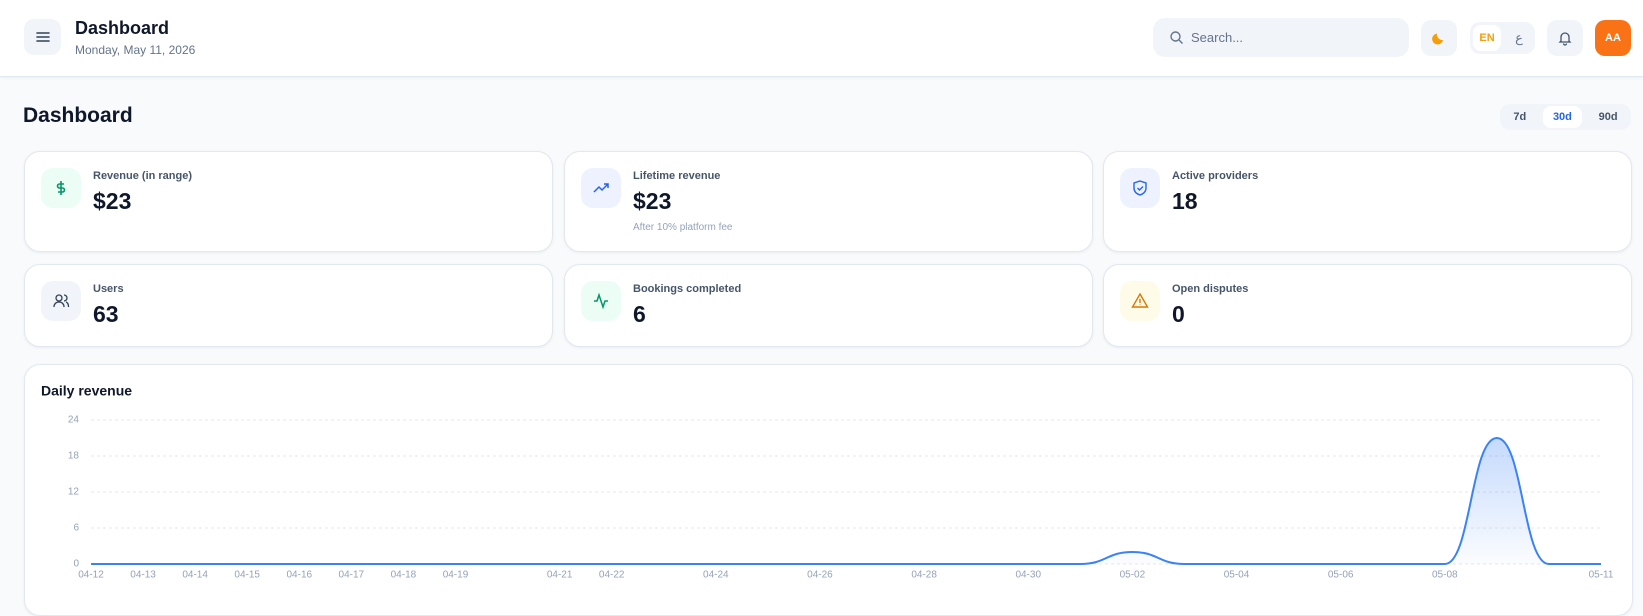 The image size is (1643, 616). I want to click on range-selector: 7d 30d 90d, so click(1565, 117).